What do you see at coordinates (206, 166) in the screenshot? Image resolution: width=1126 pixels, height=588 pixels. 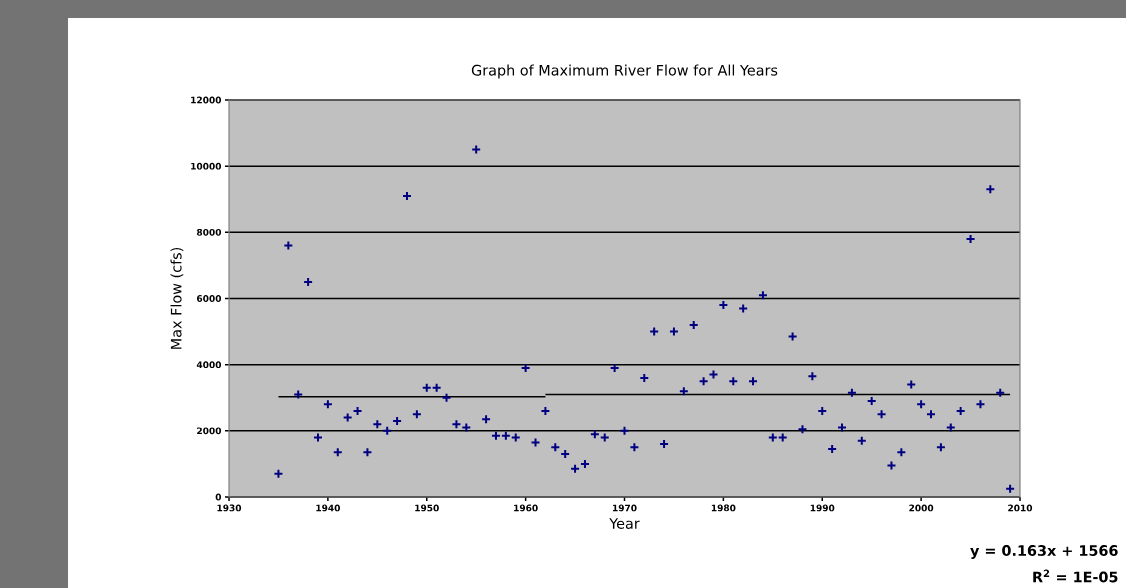 I see `y-tick-label: 10000` at bounding box center [206, 166].